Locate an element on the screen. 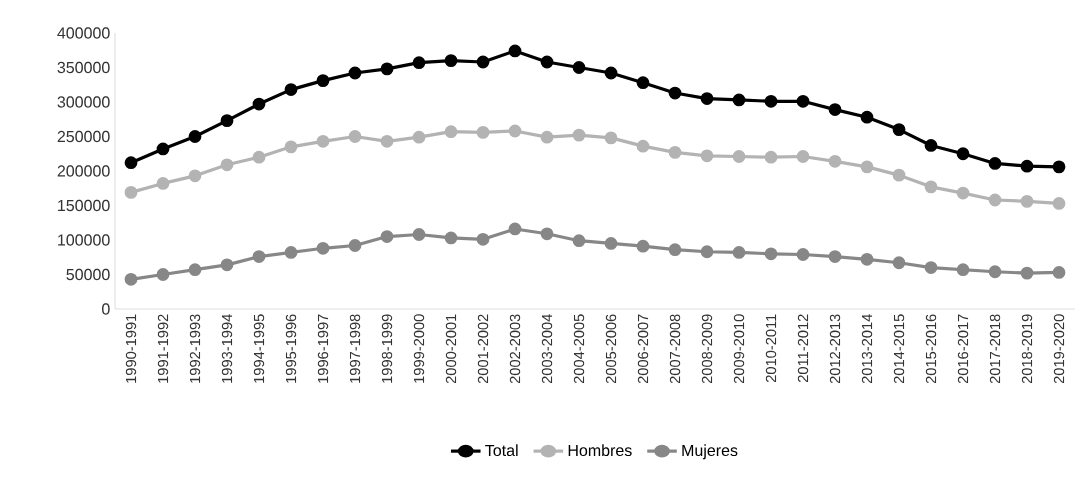 The width and height of the screenshot is (1081, 489). y-tick-label: 100000 is located at coordinates (84, 240).